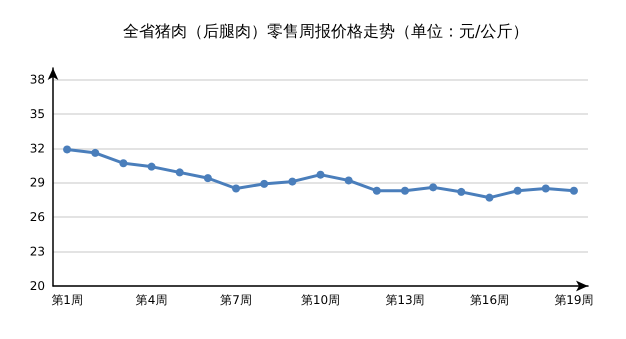  Describe the element at coordinates (320, 300) in the screenshot. I see `x-tick-label: 第10周` at that location.